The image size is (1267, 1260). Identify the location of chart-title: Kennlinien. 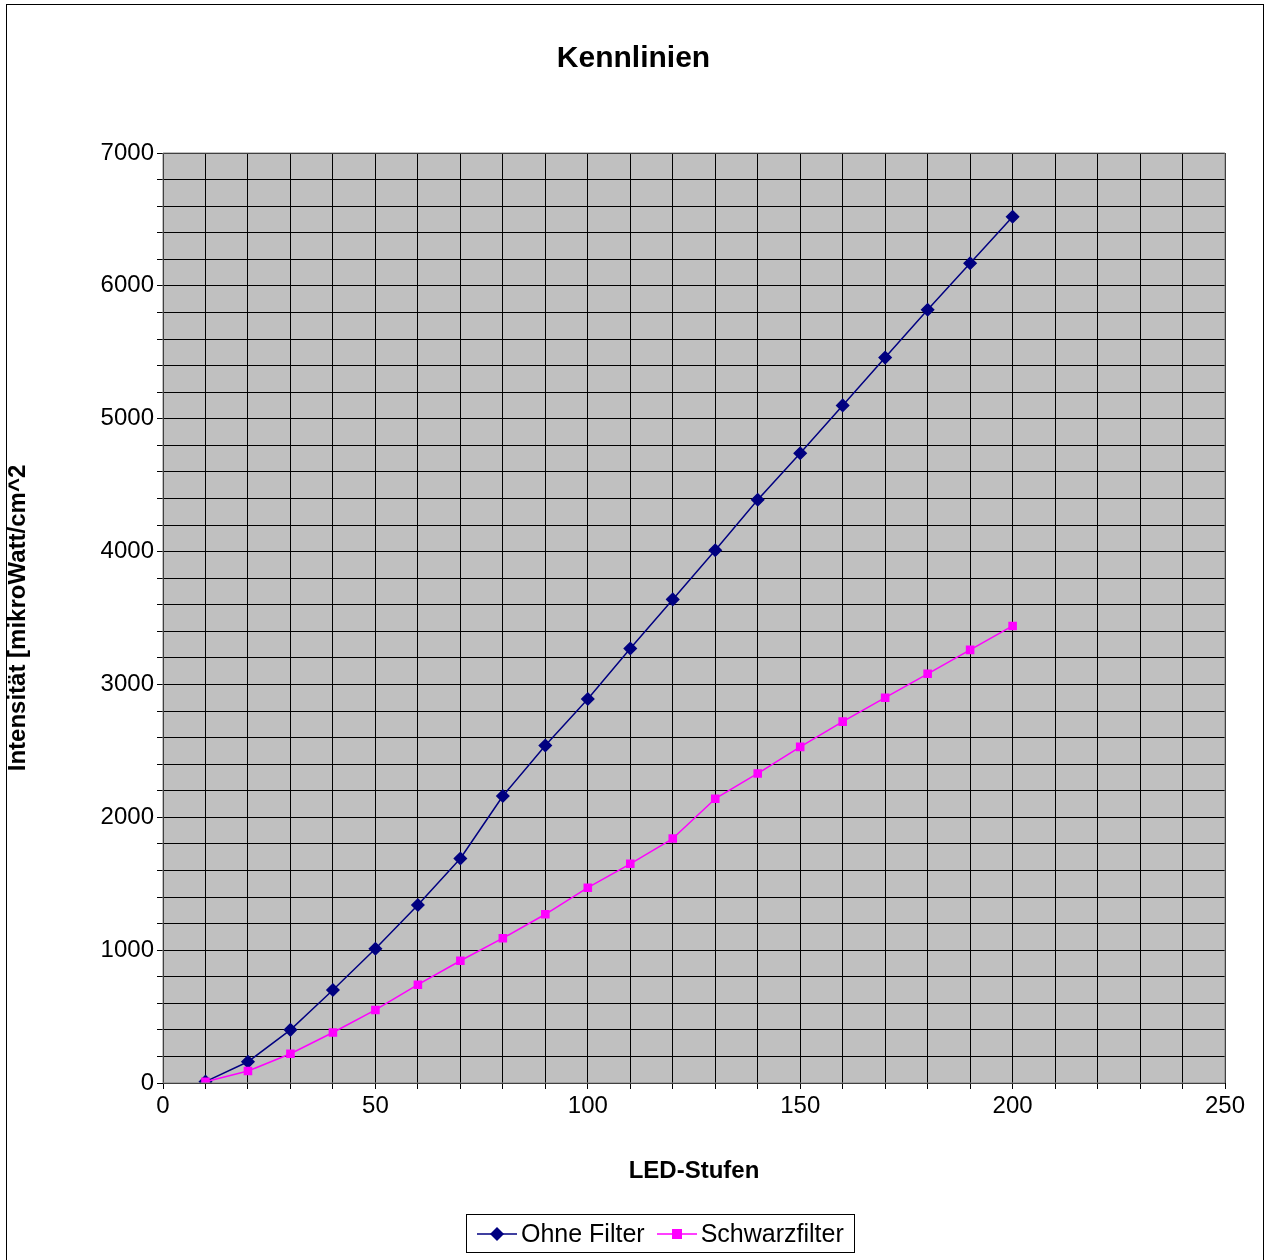
(633, 57).